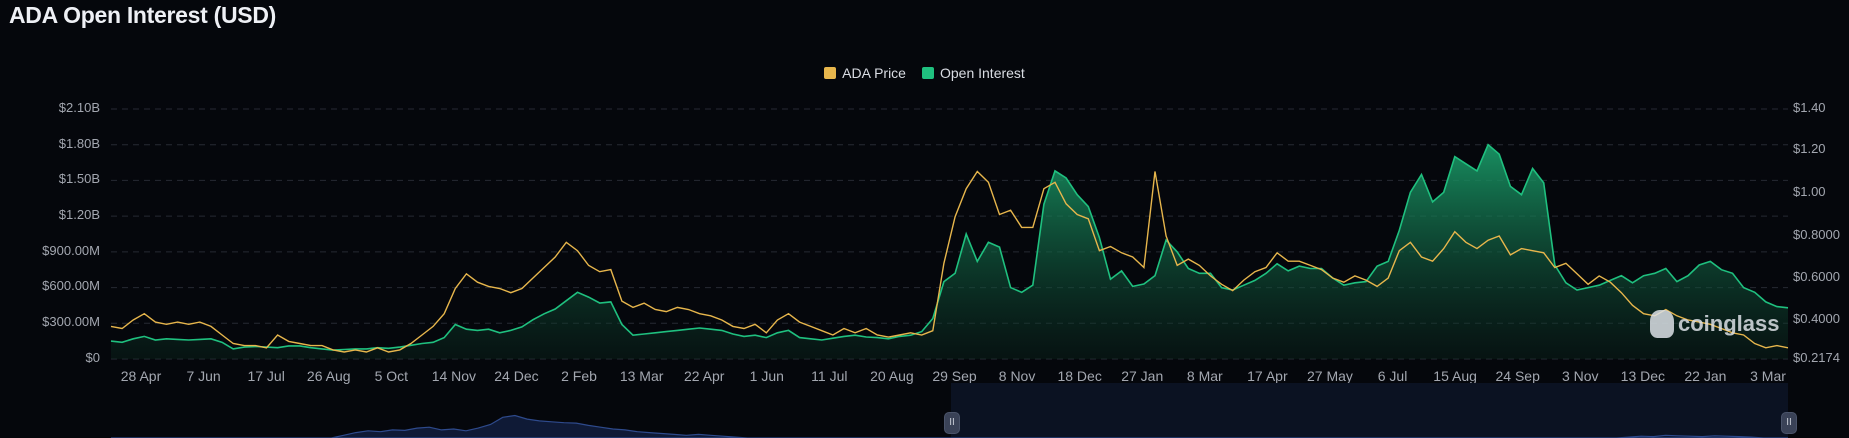 Image resolution: width=1849 pixels, height=438 pixels. Describe the element at coordinates (1809, 191) in the screenshot. I see `y-right-tick: $1.00` at that location.